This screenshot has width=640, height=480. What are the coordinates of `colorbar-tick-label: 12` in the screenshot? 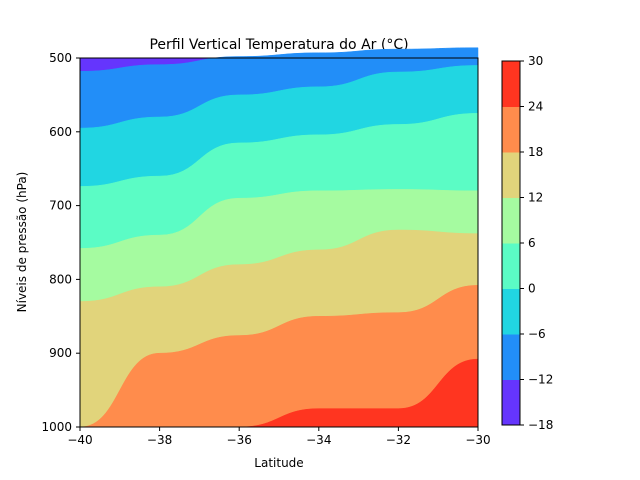 It's located at (535, 198).